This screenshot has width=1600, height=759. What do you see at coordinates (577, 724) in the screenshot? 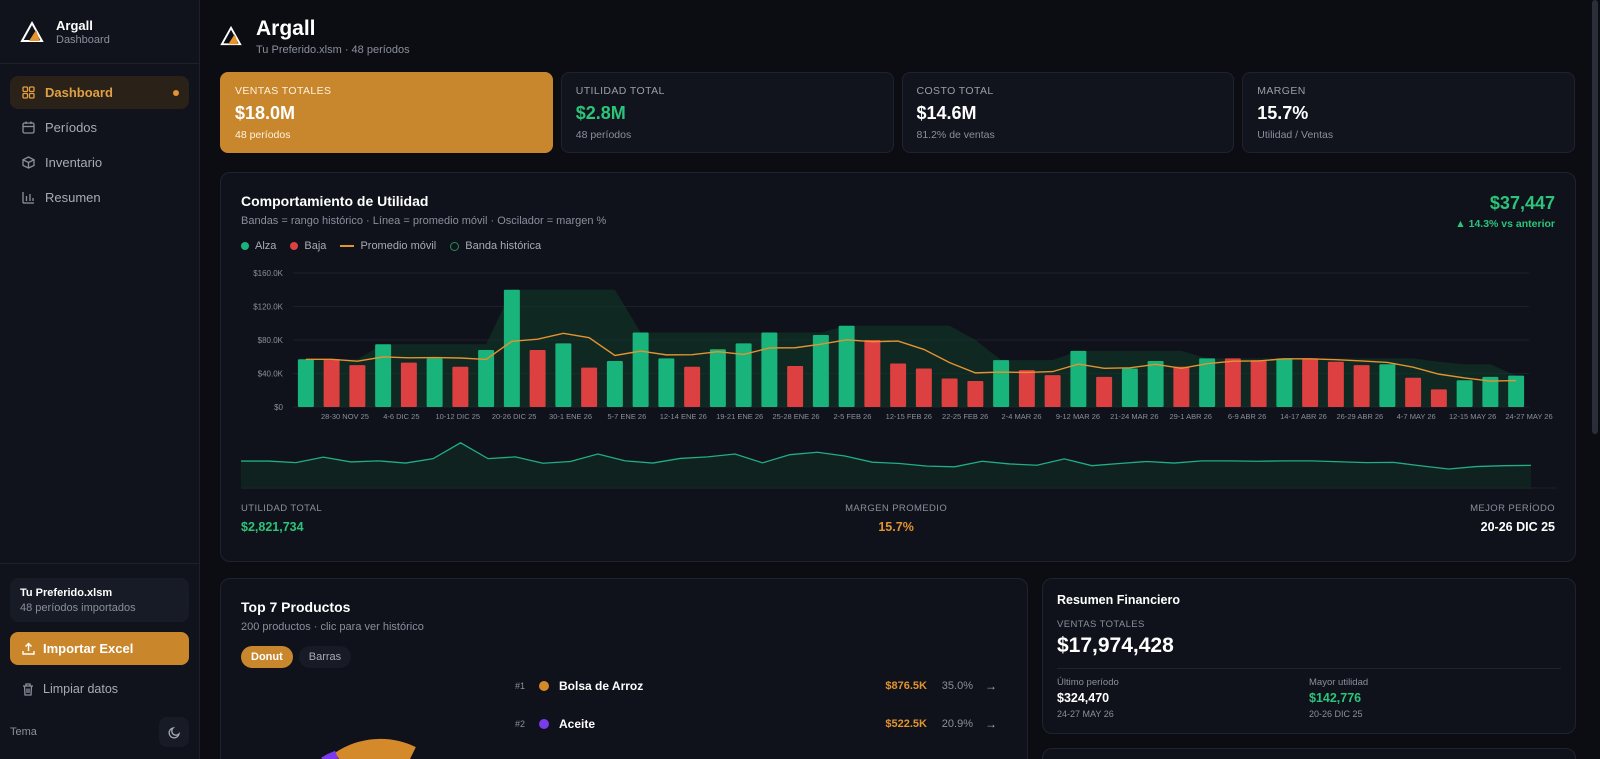
I see `product-name: Aceite` at bounding box center [577, 724].